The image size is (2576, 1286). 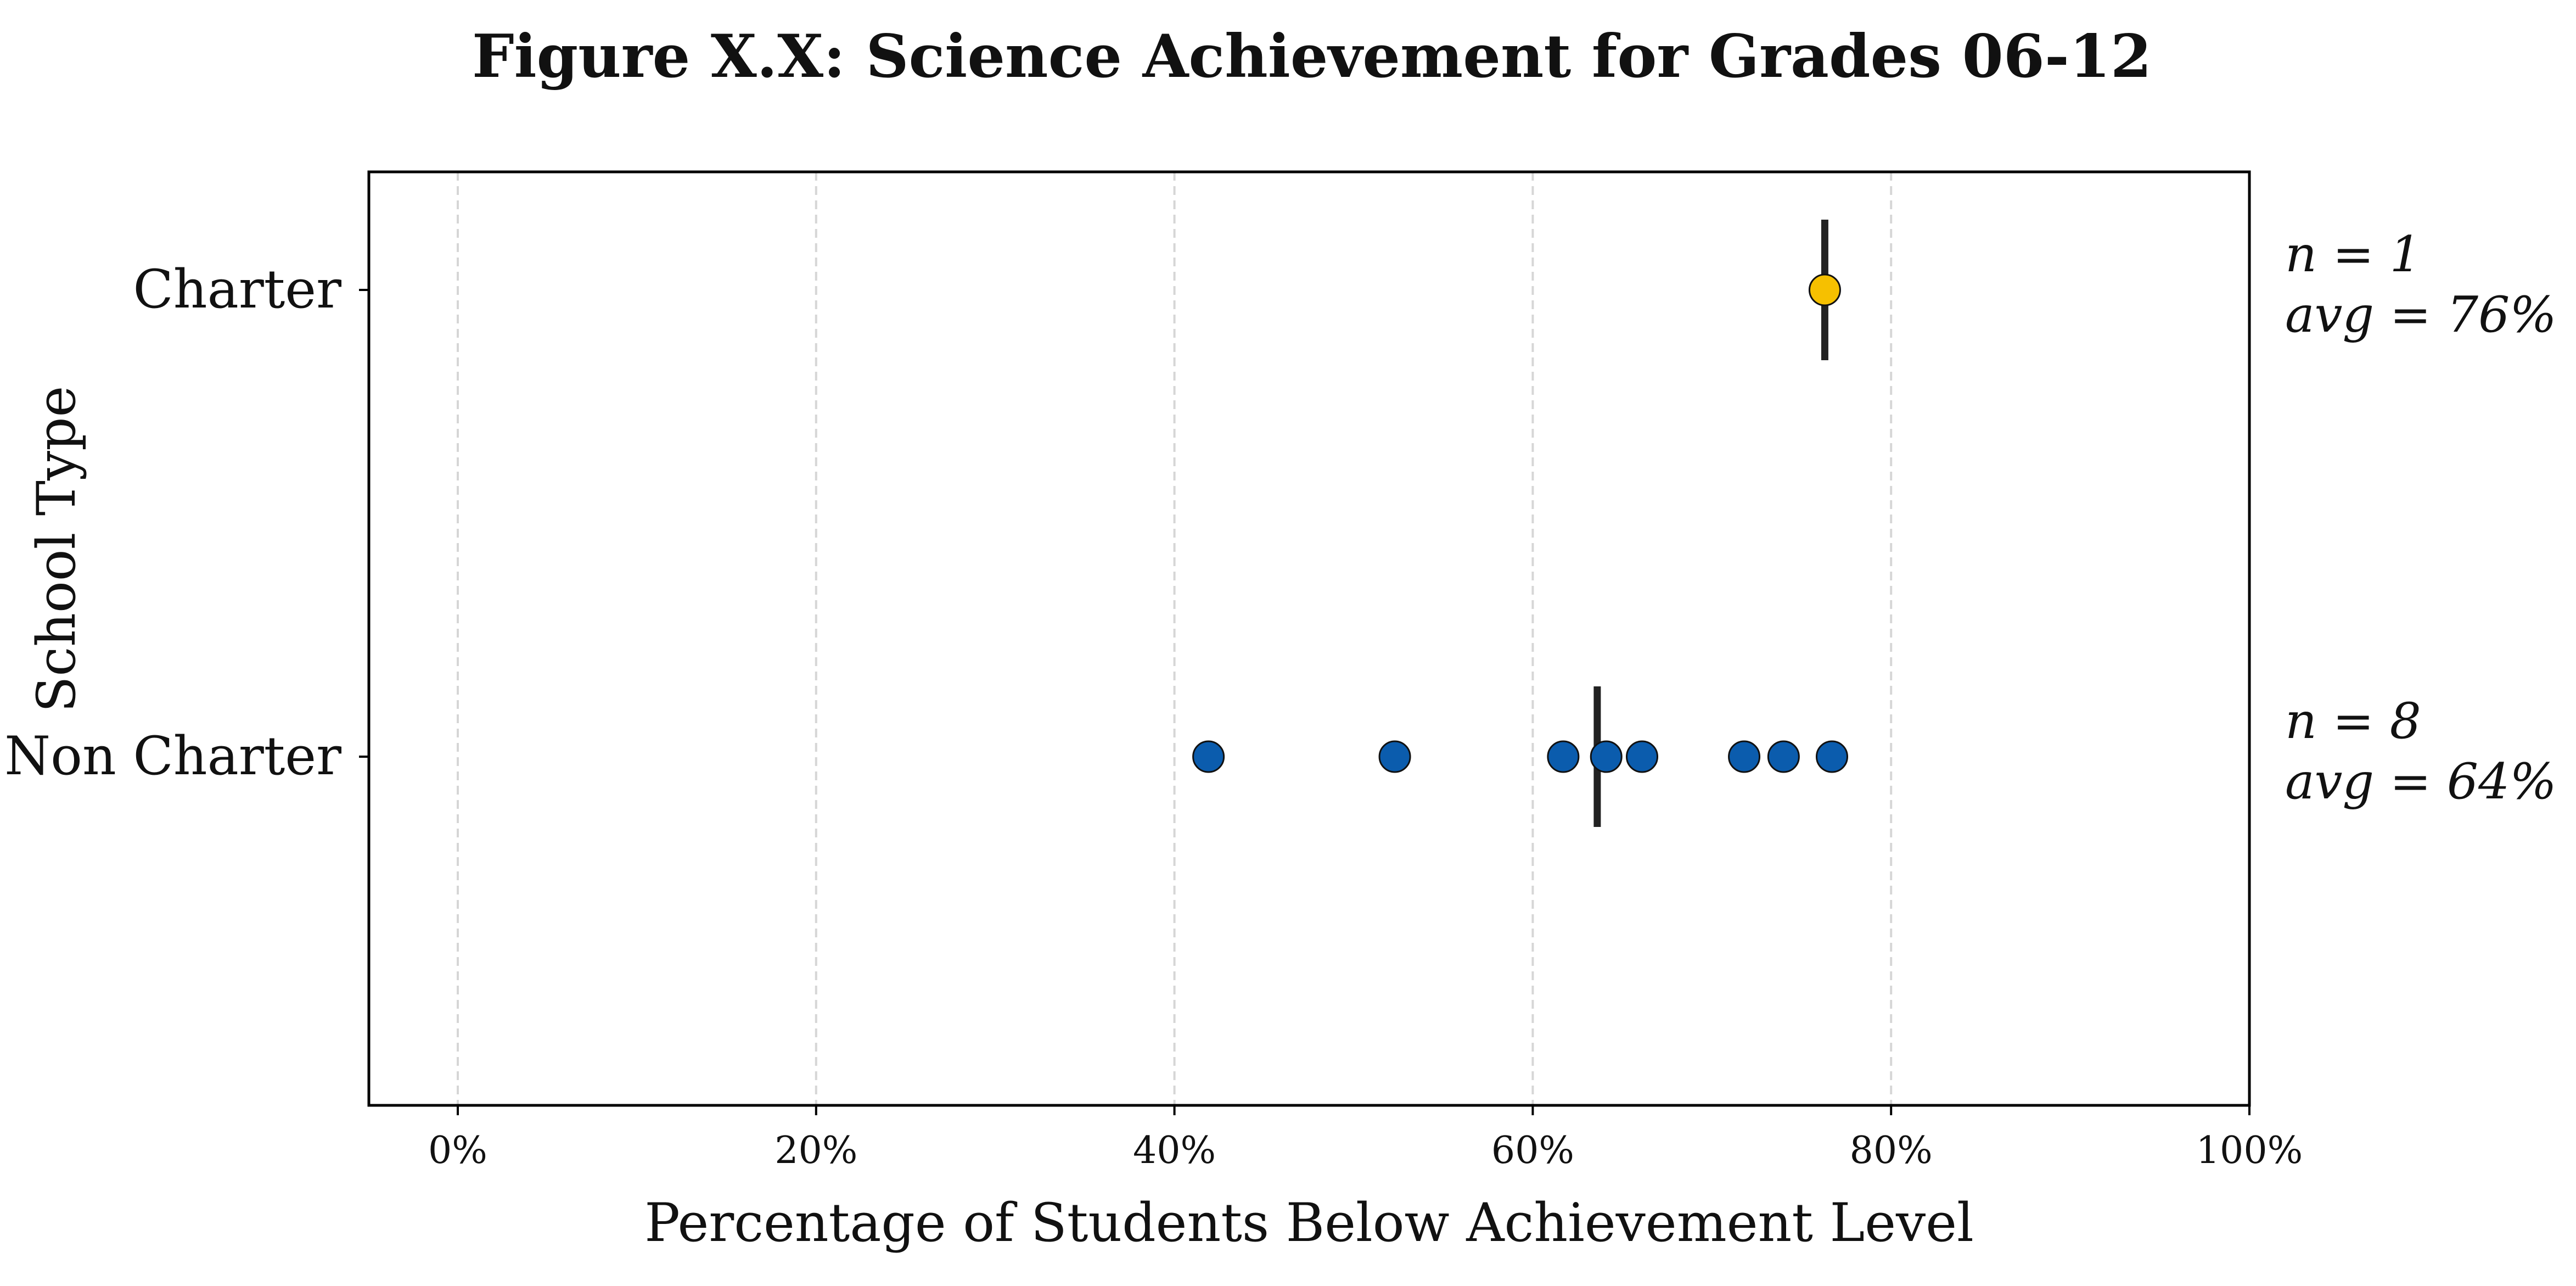 I want to click on y-tick-label: Non Charter, so click(x=173, y=756).